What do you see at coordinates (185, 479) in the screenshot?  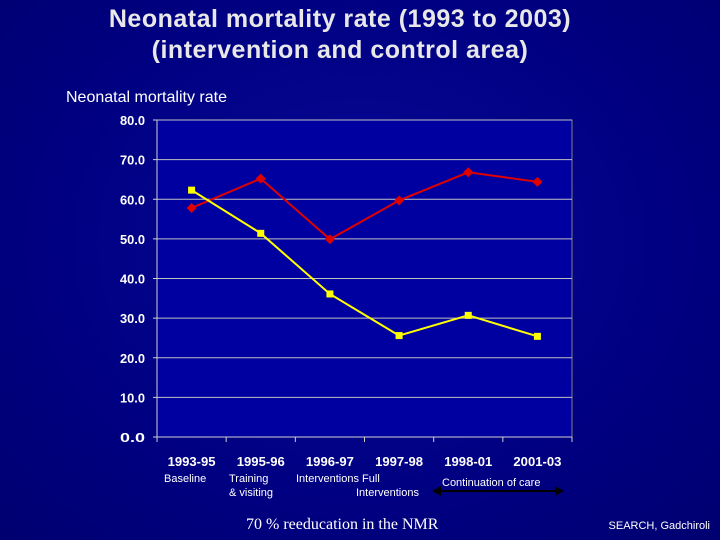 I see `phase-baseline-label: Baseline` at bounding box center [185, 479].